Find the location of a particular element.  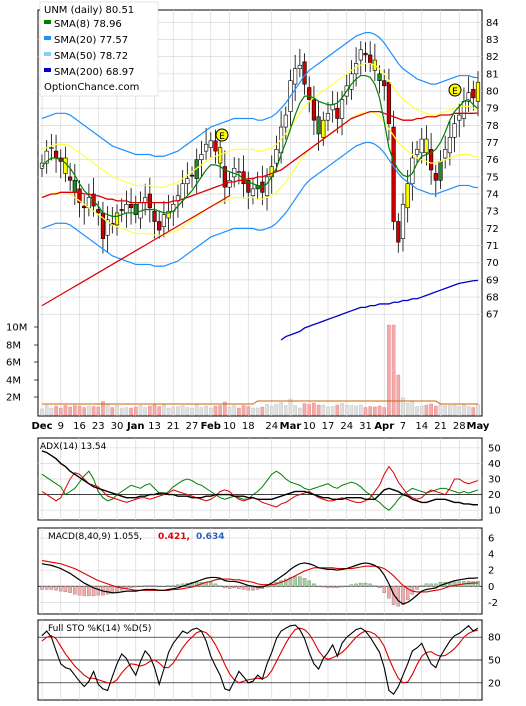

stoch-tick-label: 50 is located at coordinates (494, 661).